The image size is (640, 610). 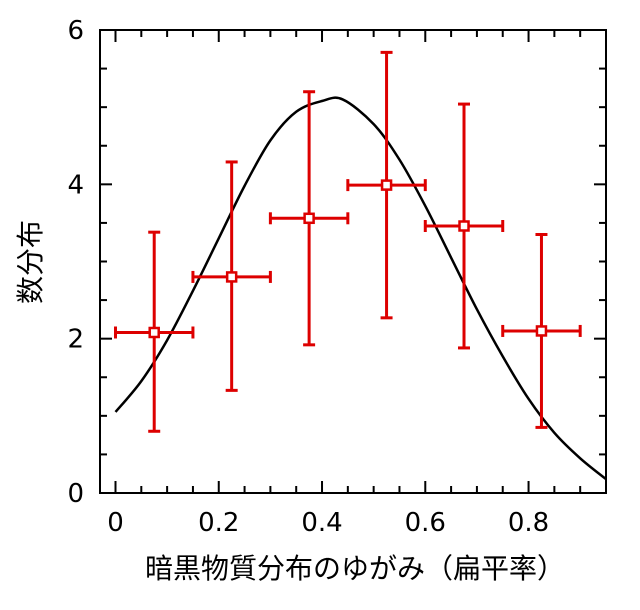 What do you see at coordinates (218, 523) in the screenshot?
I see `x-tick-label: 0.2` at bounding box center [218, 523].